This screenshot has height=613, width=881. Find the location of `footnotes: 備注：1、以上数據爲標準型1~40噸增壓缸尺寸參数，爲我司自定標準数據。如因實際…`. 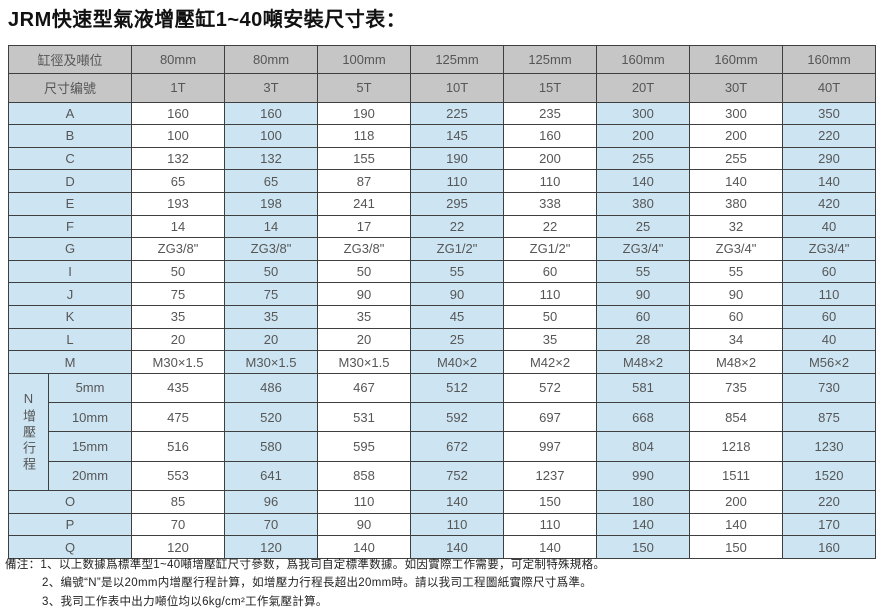

footnotes: 備注：1、以上数據爲標準型1~40噸增壓缸尺寸參数，爲我司自定標準数據。如因實際… is located at coordinates (305, 583).